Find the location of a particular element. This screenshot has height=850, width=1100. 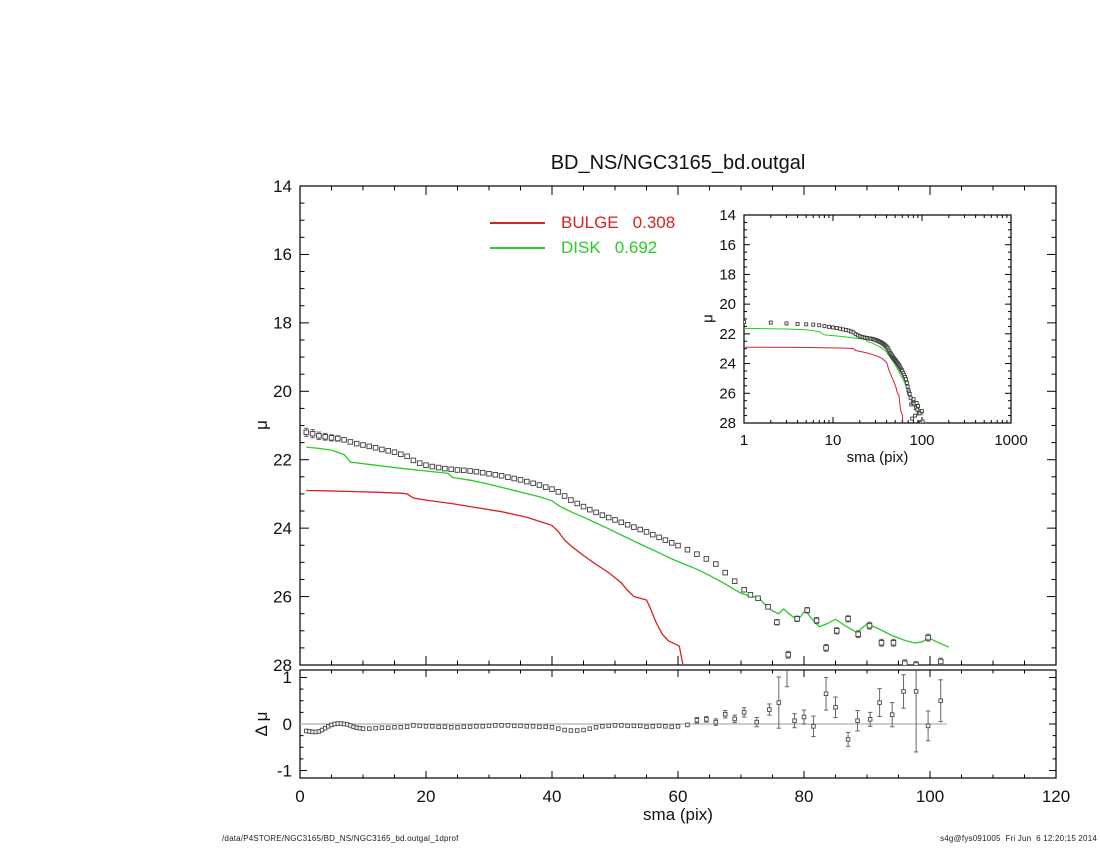

svg-text: -1 is located at coordinates (284, 770).